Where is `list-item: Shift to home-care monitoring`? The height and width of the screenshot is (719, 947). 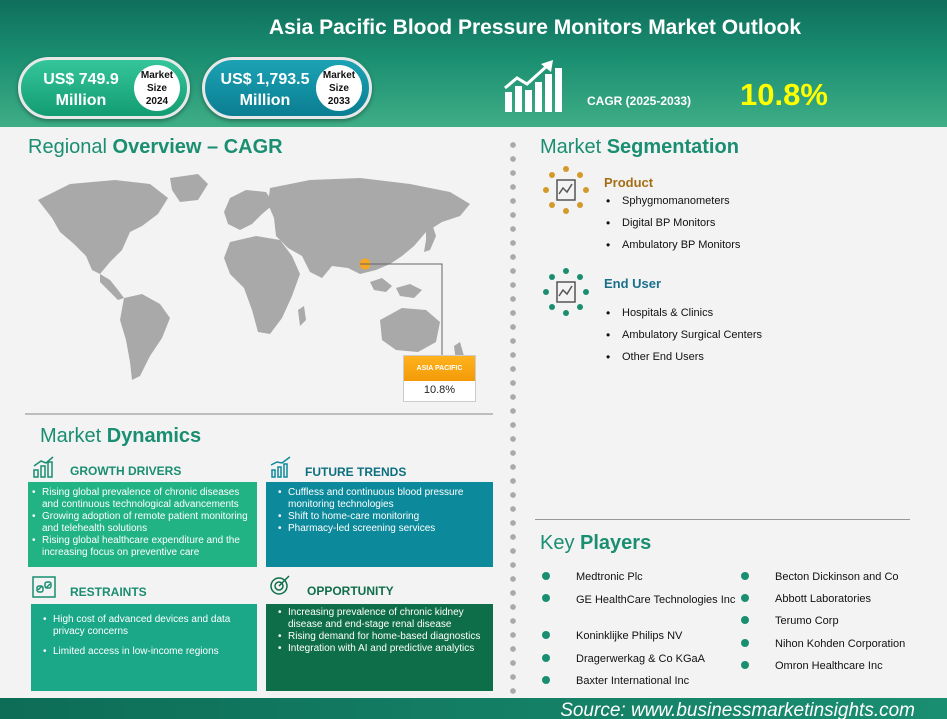 list-item: Shift to home-care monitoring is located at coordinates (381, 517).